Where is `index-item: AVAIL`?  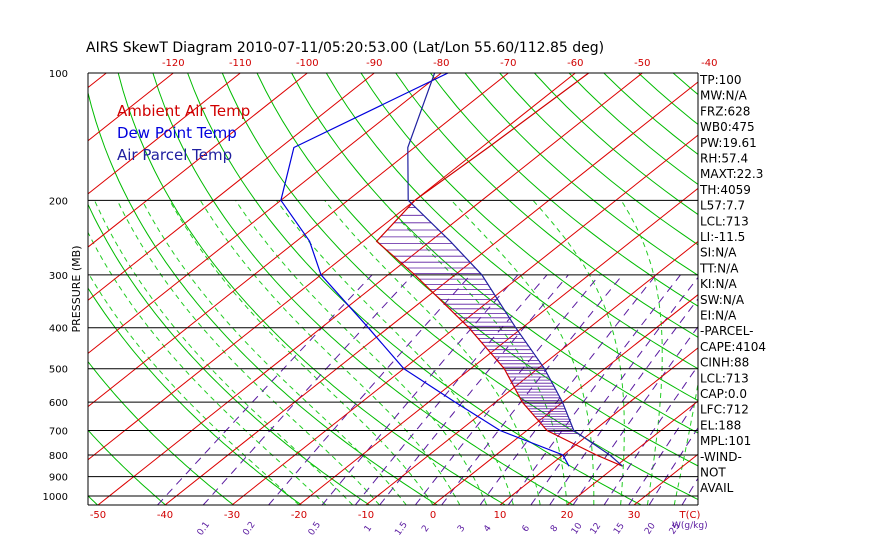 index-item: AVAIL is located at coordinates (717, 488).